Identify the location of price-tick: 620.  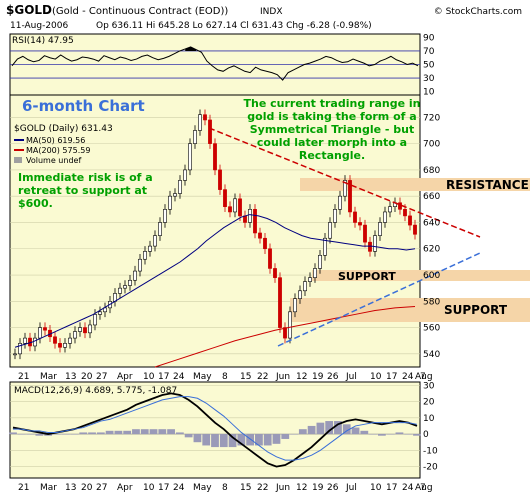
(431, 250).